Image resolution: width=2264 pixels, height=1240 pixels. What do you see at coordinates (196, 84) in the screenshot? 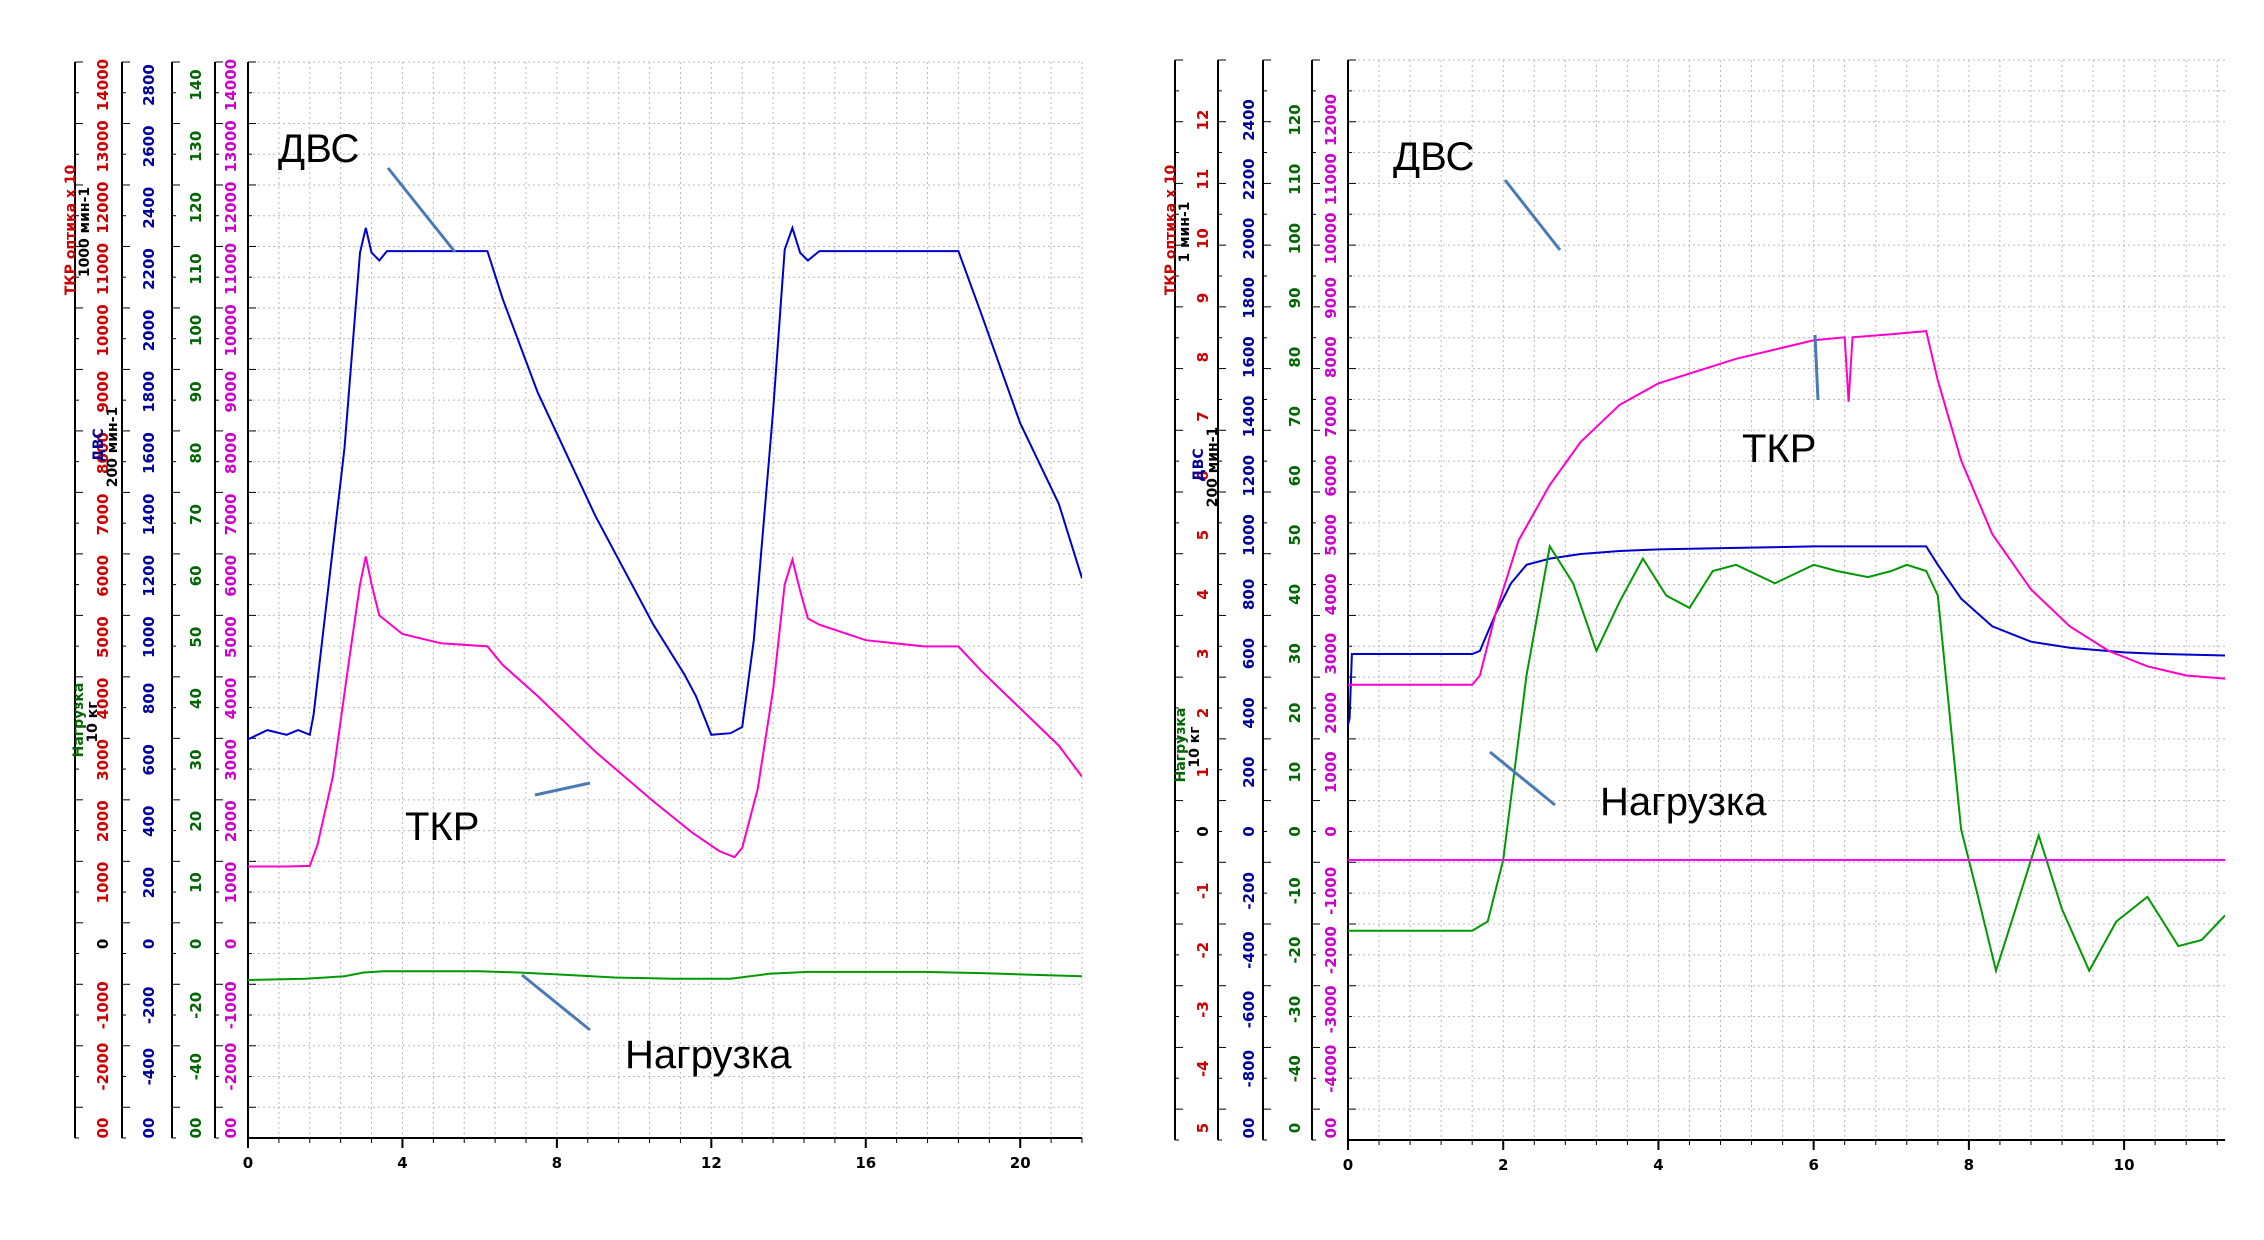
I see `y-tick-label: 140` at bounding box center [196, 84].